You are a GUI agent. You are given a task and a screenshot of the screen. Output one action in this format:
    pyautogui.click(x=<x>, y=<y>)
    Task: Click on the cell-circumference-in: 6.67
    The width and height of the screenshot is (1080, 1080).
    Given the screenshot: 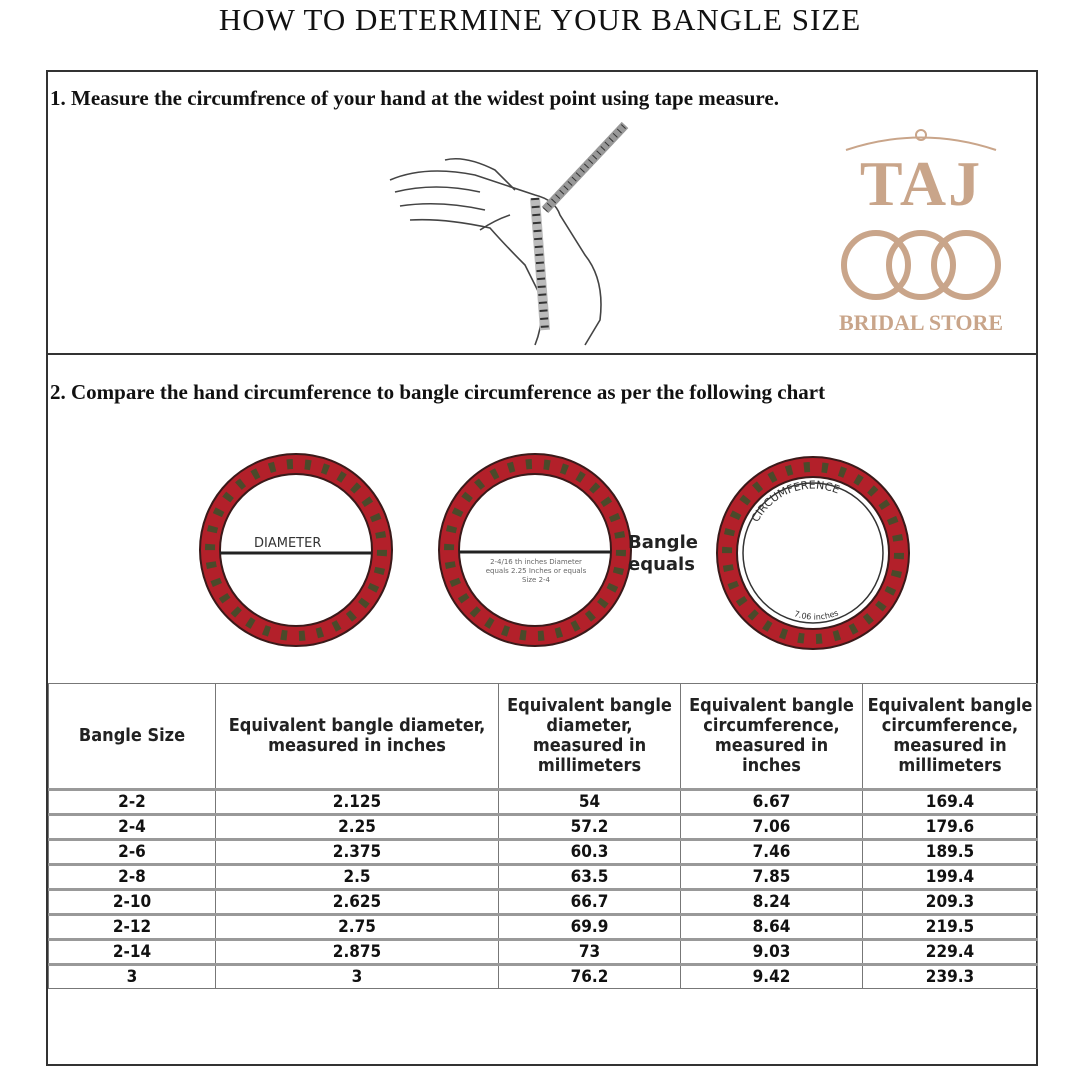 What is the action you would take?
    pyautogui.click(x=771, y=801)
    